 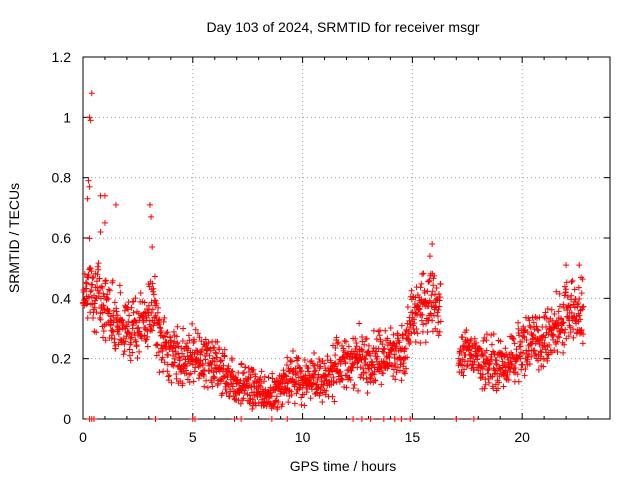 I want to click on y-tick-label: 0.2, so click(x=62, y=359).